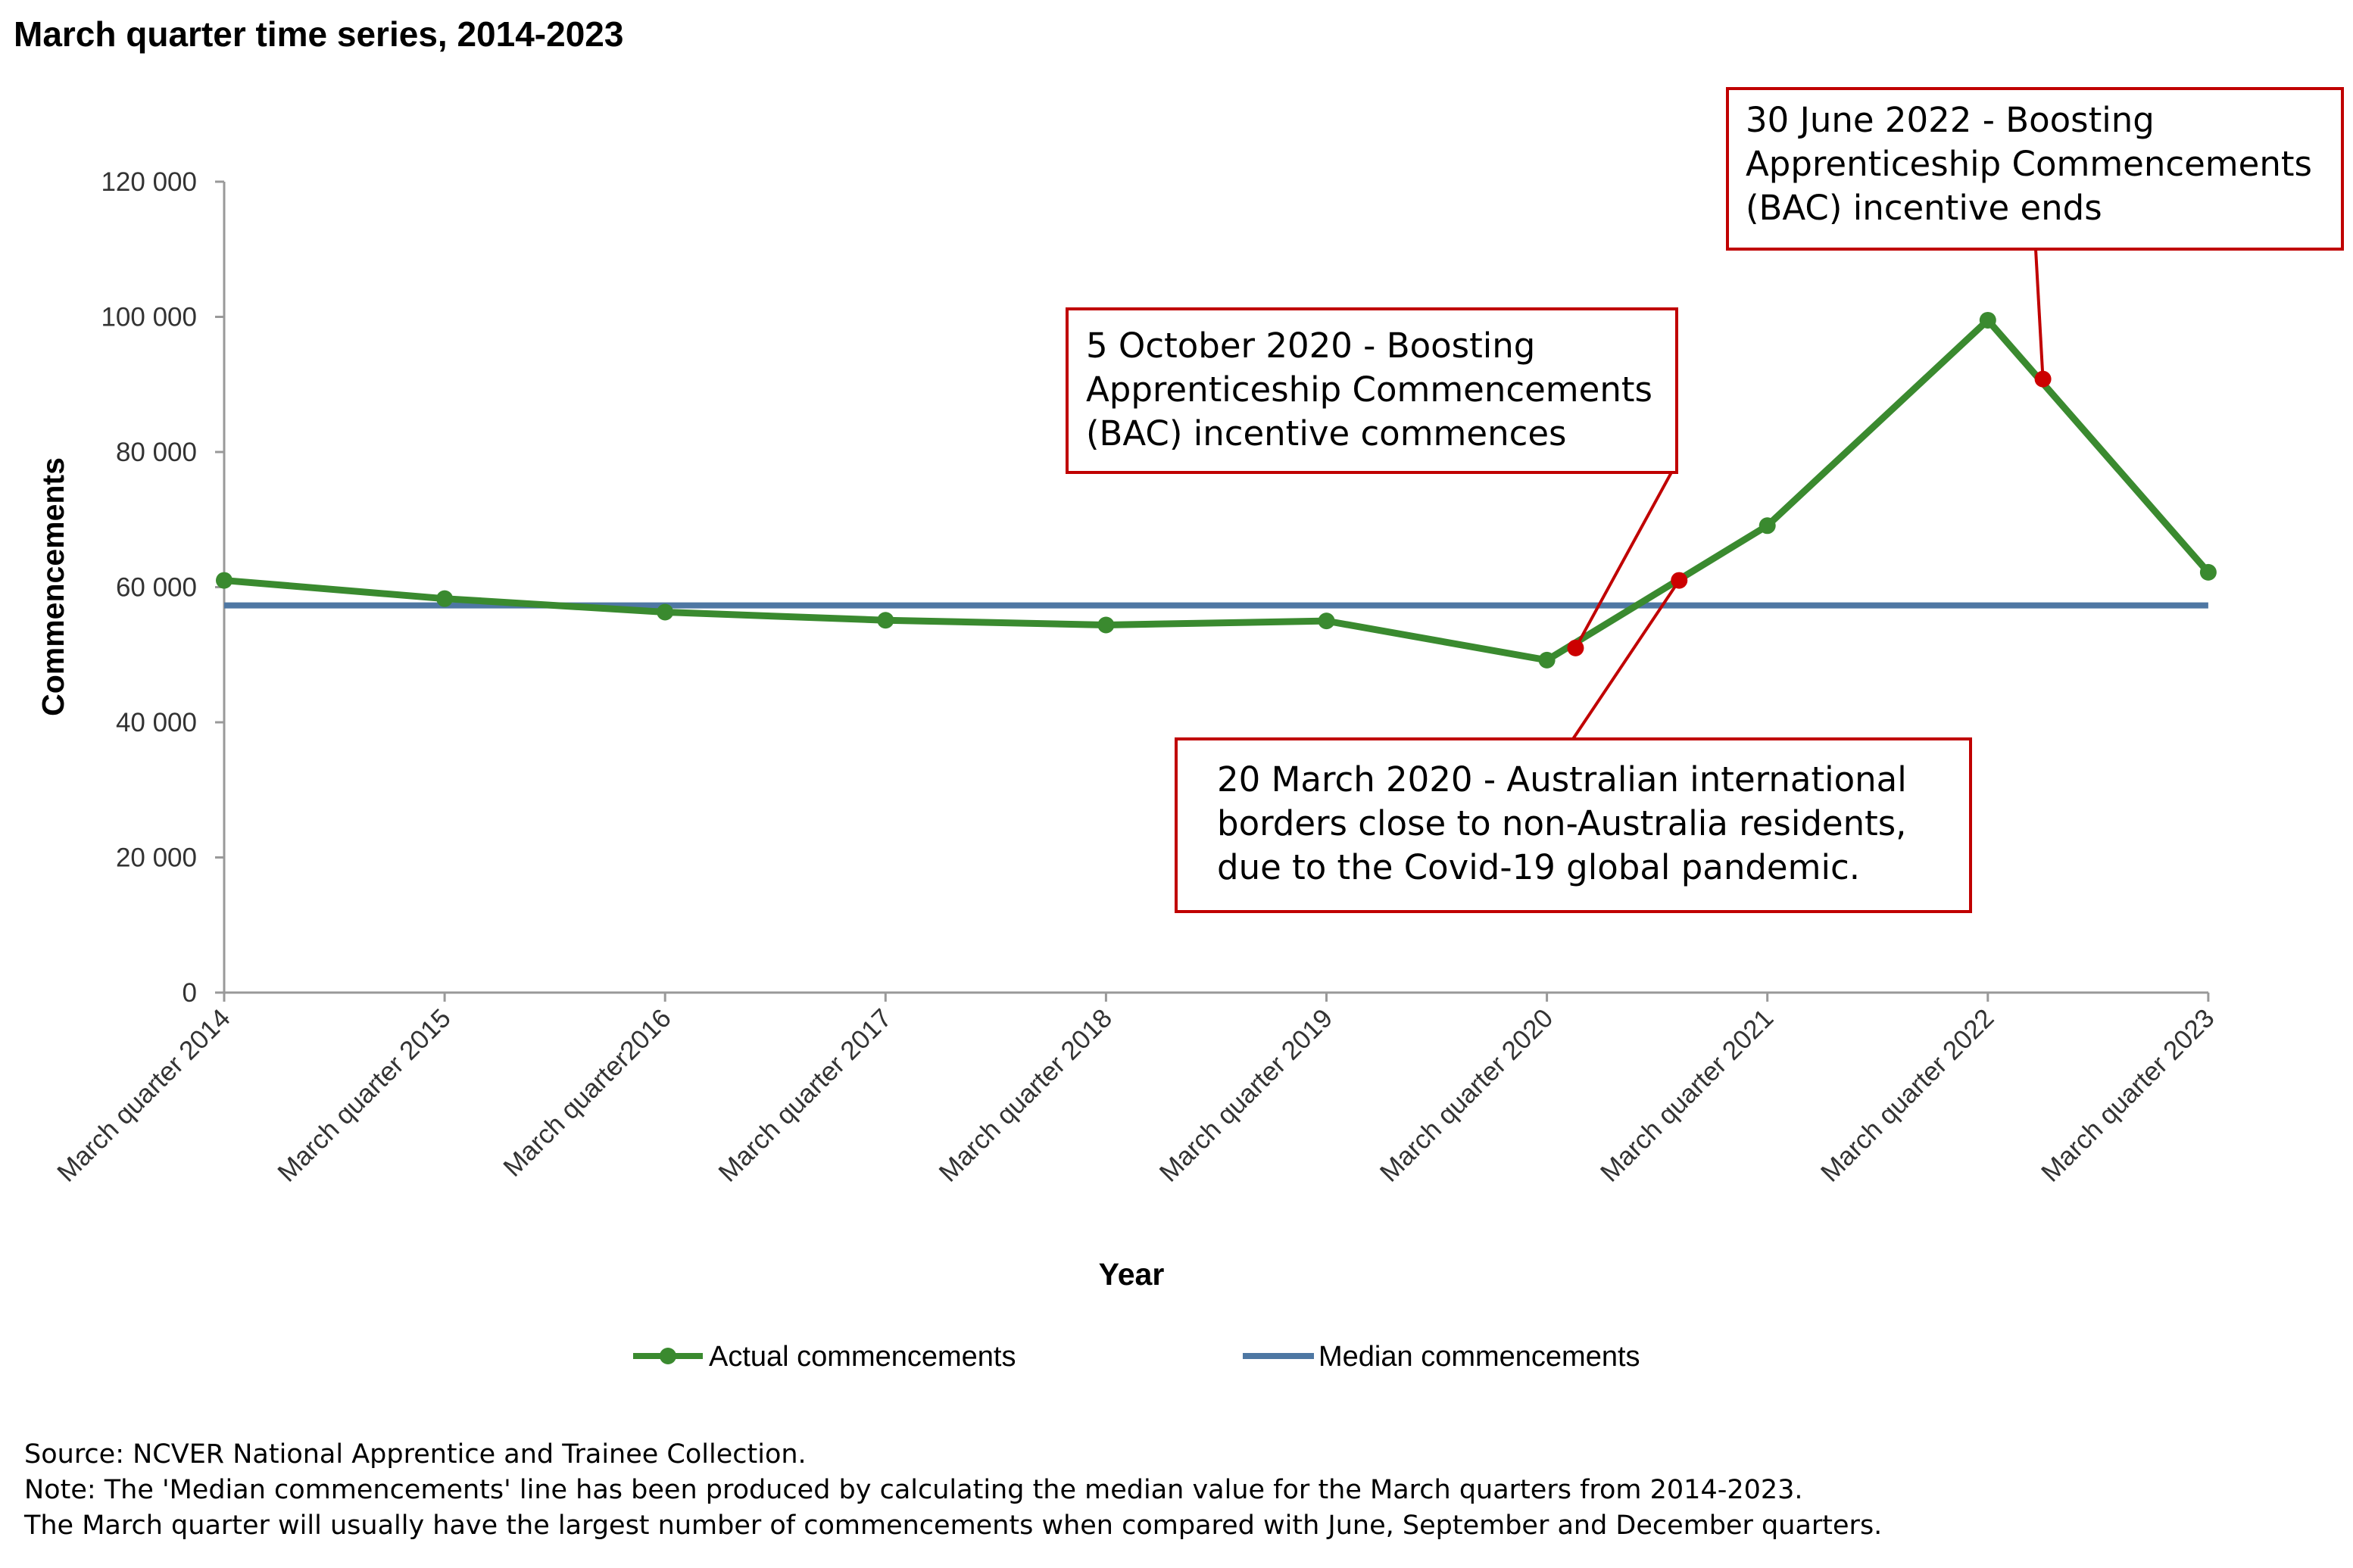 The image size is (2353, 1568). Describe the element at coordinates (149, 317) in the screenshot. I see `y-tick-label: 100 000` at that location.